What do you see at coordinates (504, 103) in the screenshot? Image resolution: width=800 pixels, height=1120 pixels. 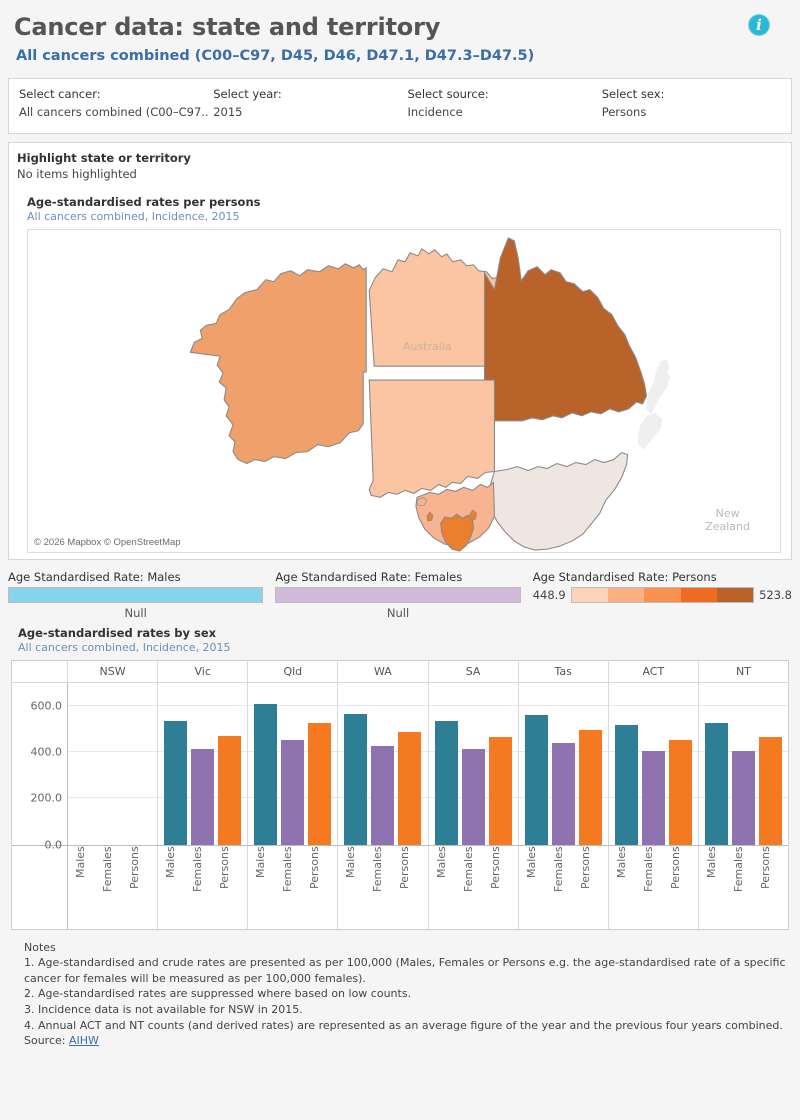 I see `select-source: Select source: Incidence` at bounding box center [504, 103].